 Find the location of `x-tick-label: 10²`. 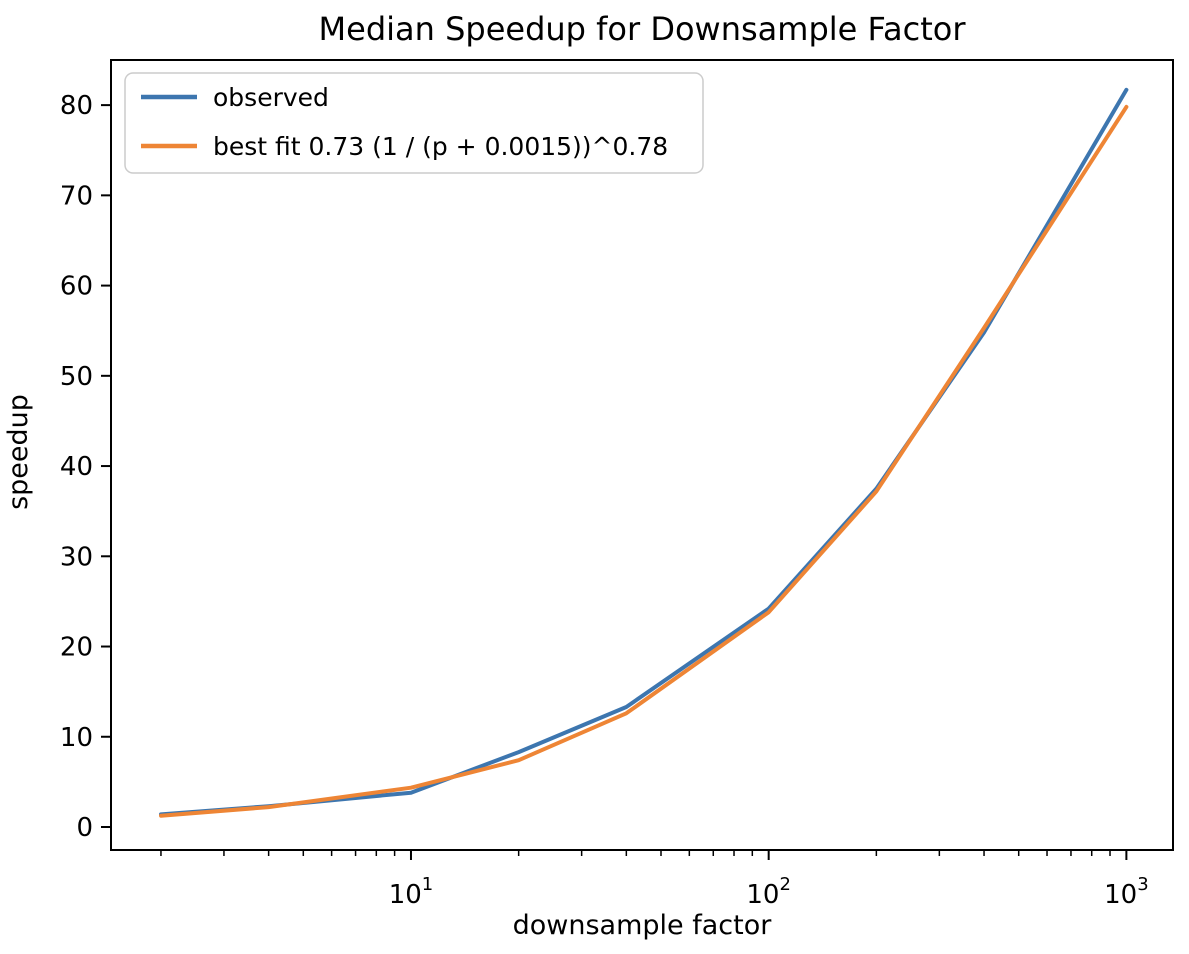

x-tick-label: 10² is located at coordinates (768, 892).